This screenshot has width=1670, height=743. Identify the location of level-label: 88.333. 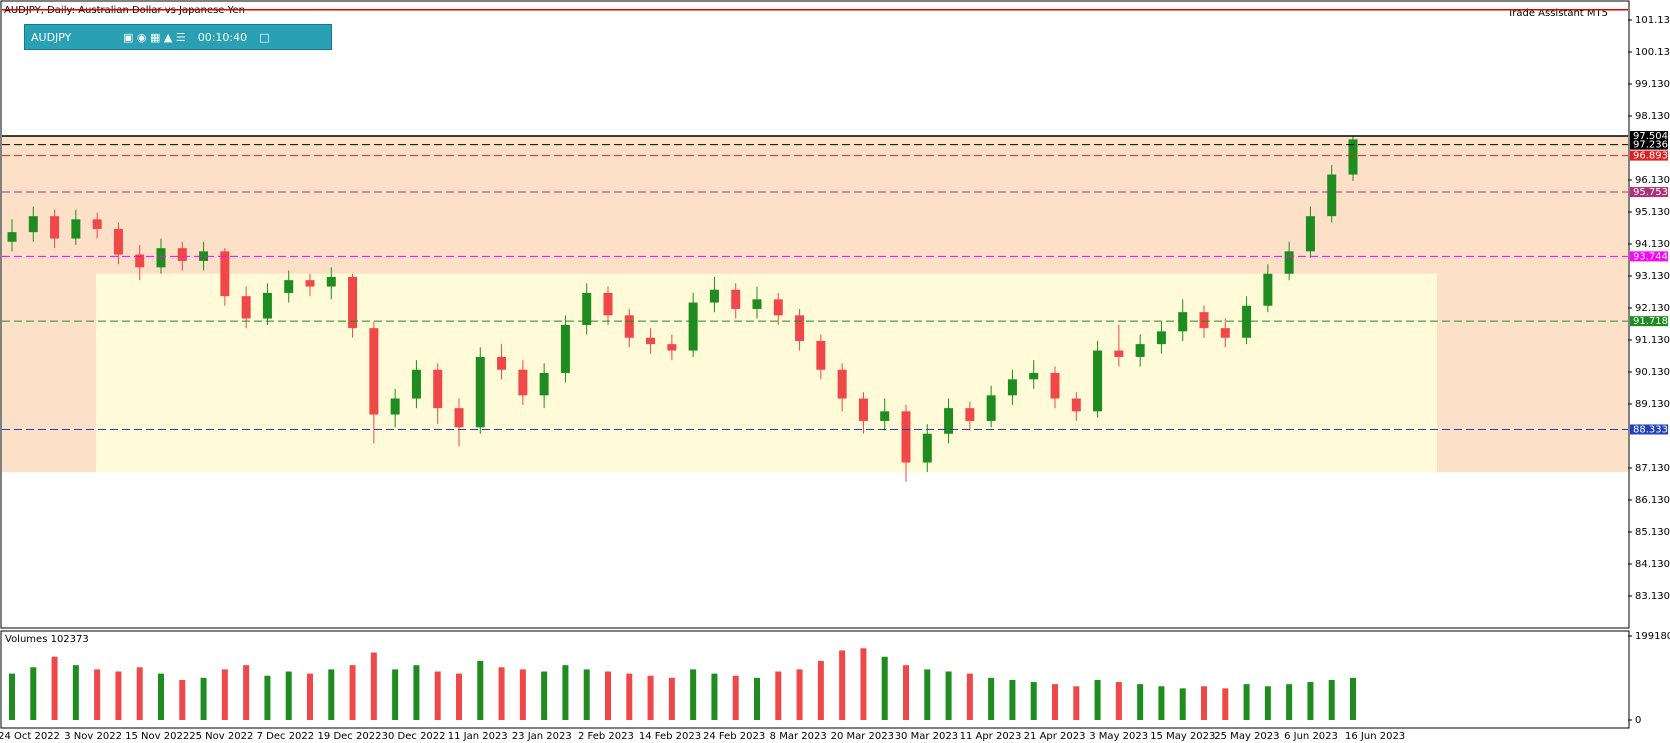
(1650, 429).